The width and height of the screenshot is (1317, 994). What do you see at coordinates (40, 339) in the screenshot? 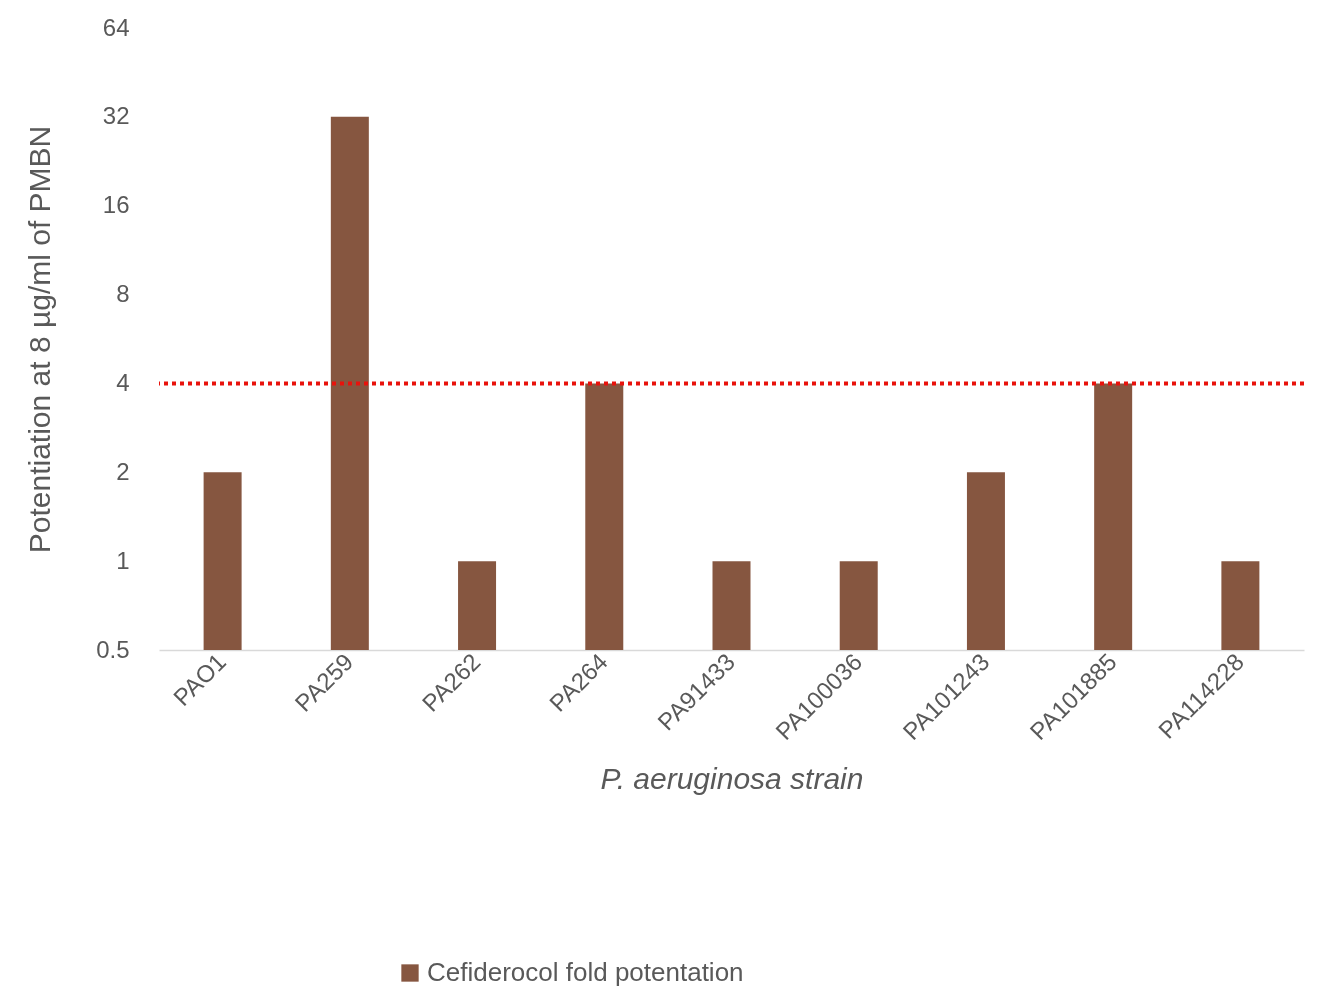
I see `y-axis-title: Potentiation at 8 µg/ml of PMBN` at bounding box center [40, 339].